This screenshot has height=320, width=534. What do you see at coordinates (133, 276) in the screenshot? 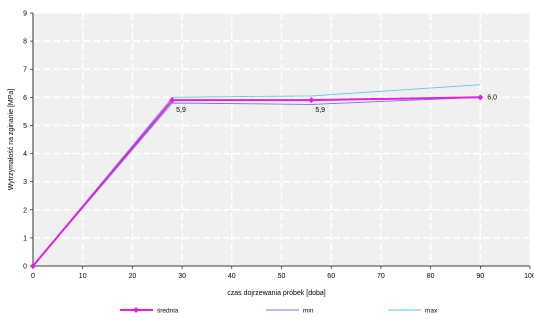
I see `x-tick-label: 20` at bounding box center [133, 276].